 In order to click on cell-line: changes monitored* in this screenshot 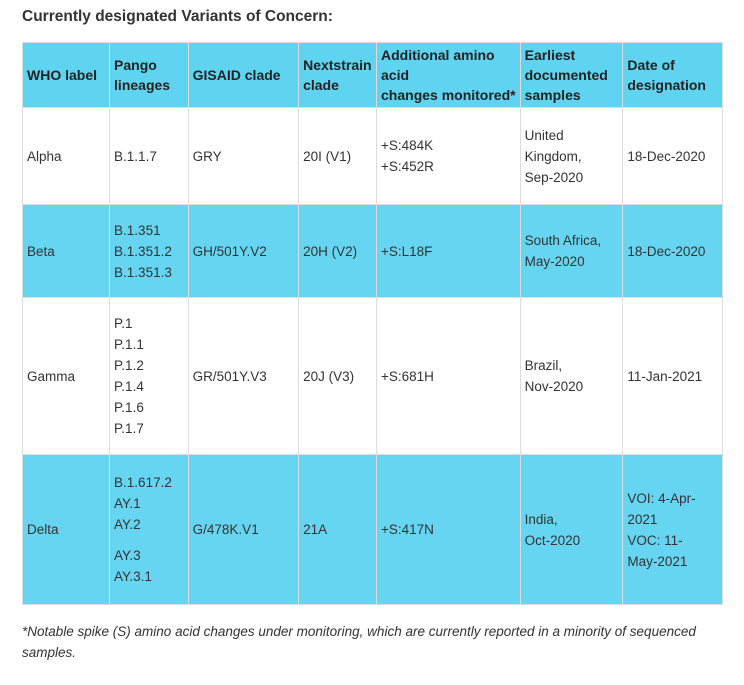, I will do `click(448, 95)`.